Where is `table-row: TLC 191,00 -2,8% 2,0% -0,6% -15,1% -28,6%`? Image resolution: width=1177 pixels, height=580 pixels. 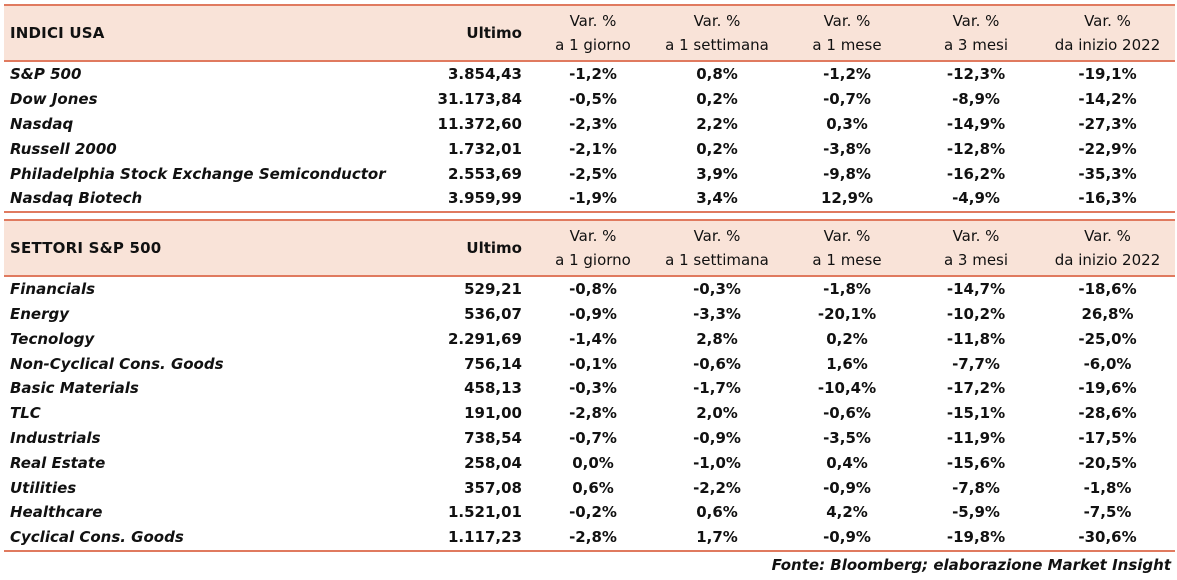 table-row: TLC 191,00 -2,8% 2,0% -0,6% -15,1% -28,6% is located at coordinates (589, 413).